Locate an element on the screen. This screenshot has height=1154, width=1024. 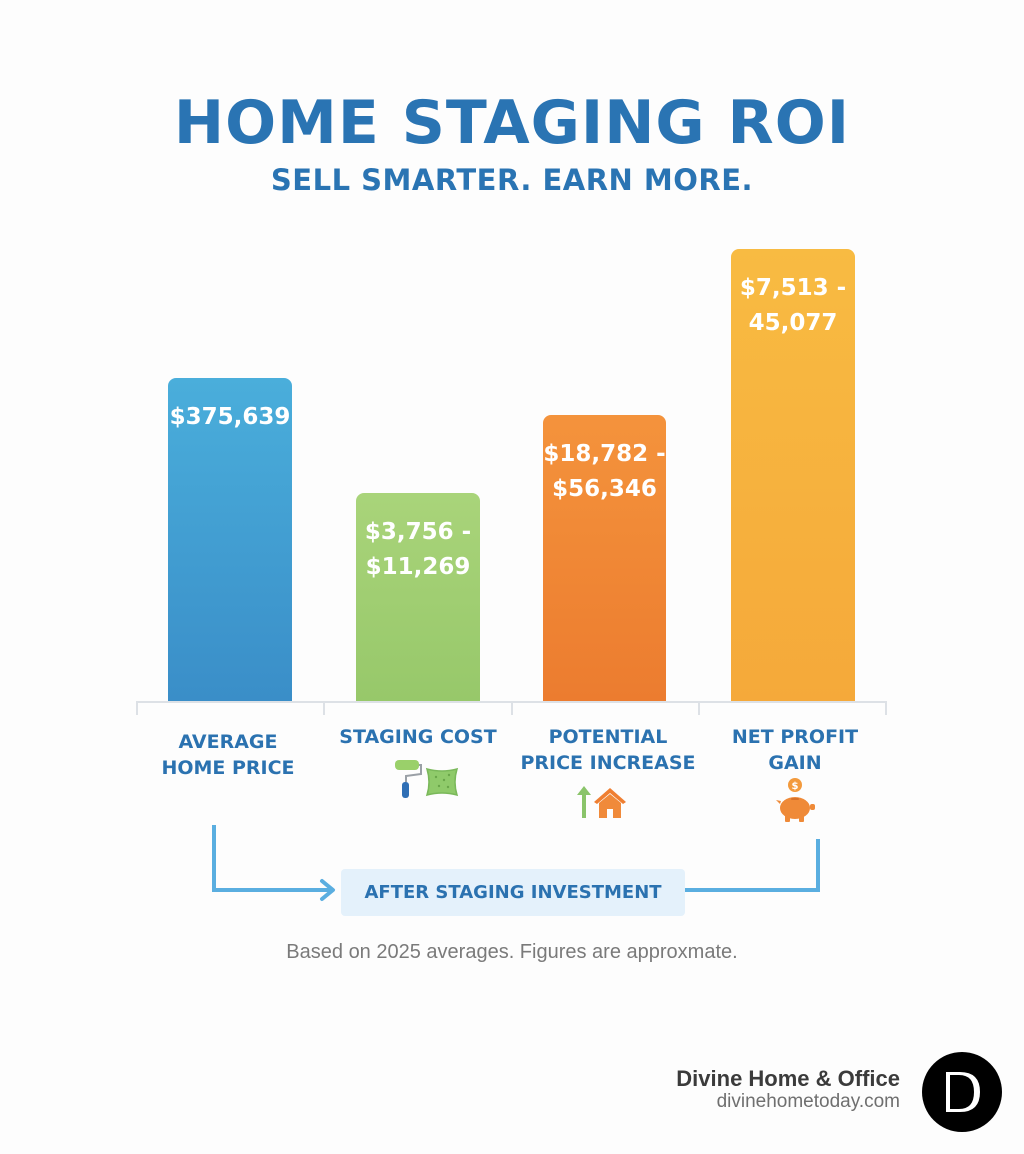
bar-potential-price-increase: $18,782 - $56,346 is located at coordinates (604, 558).